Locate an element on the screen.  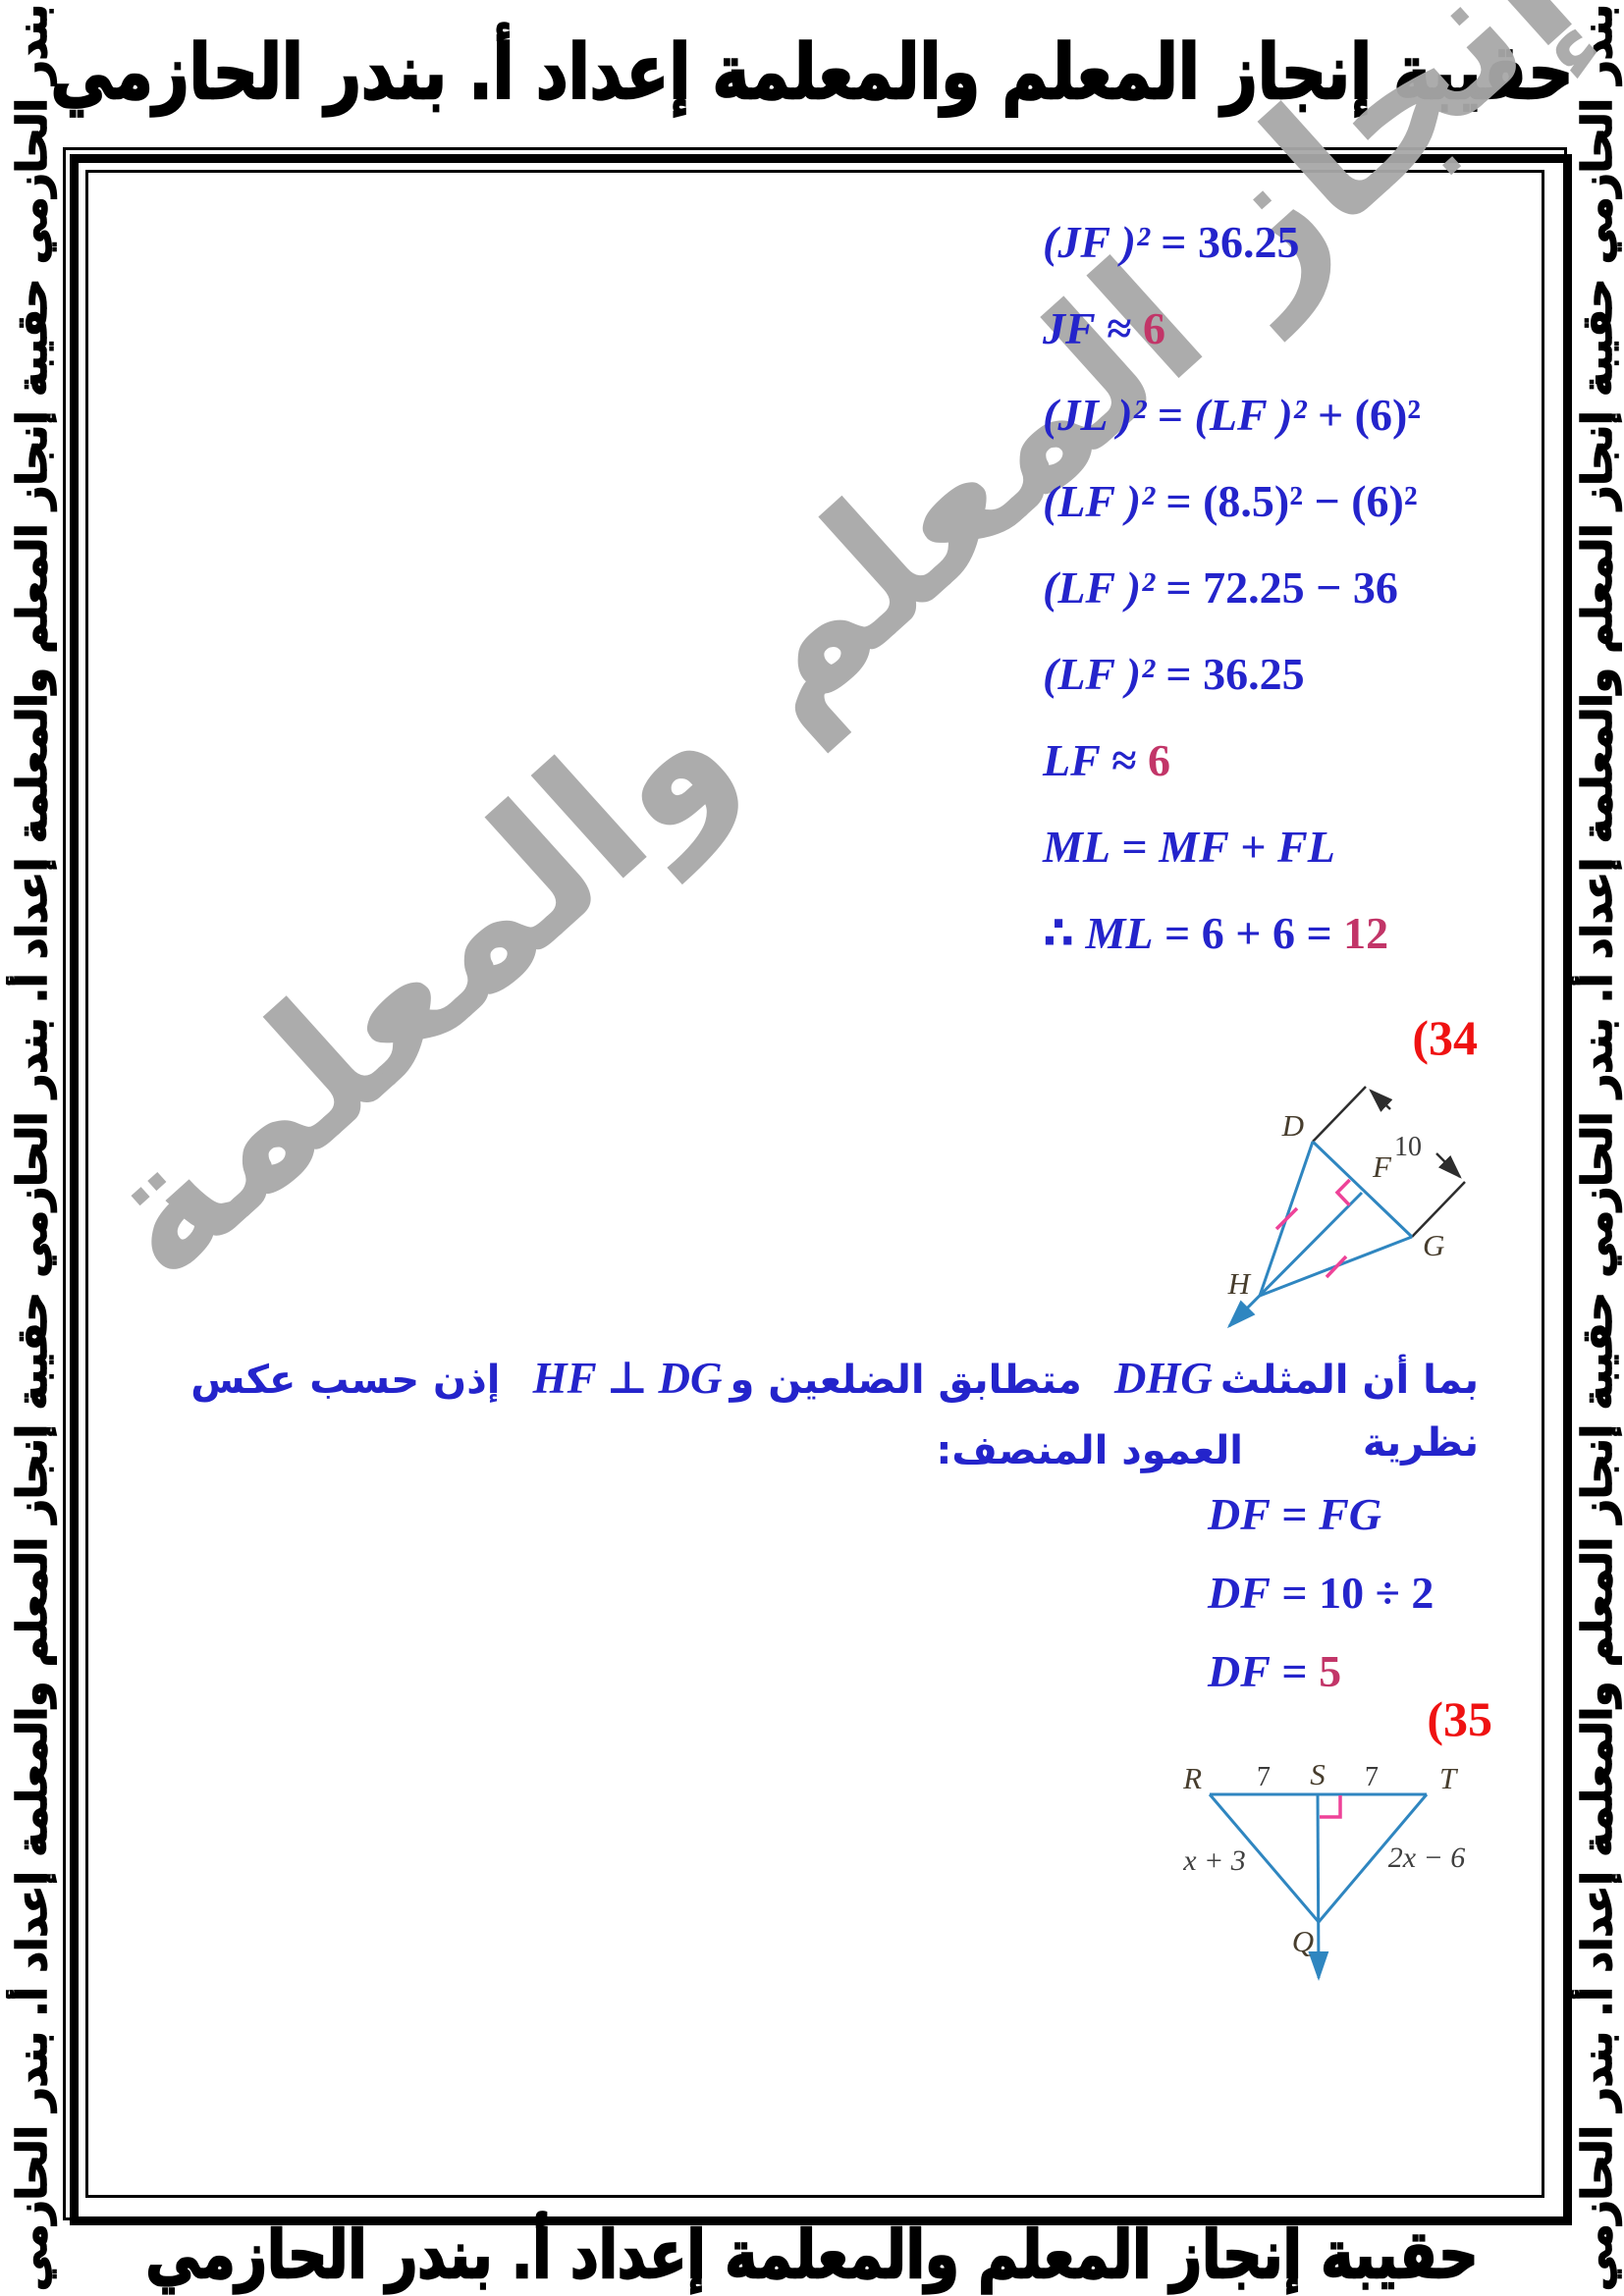
problem-34-number: (34 is located at coordinates (1445, 1038).